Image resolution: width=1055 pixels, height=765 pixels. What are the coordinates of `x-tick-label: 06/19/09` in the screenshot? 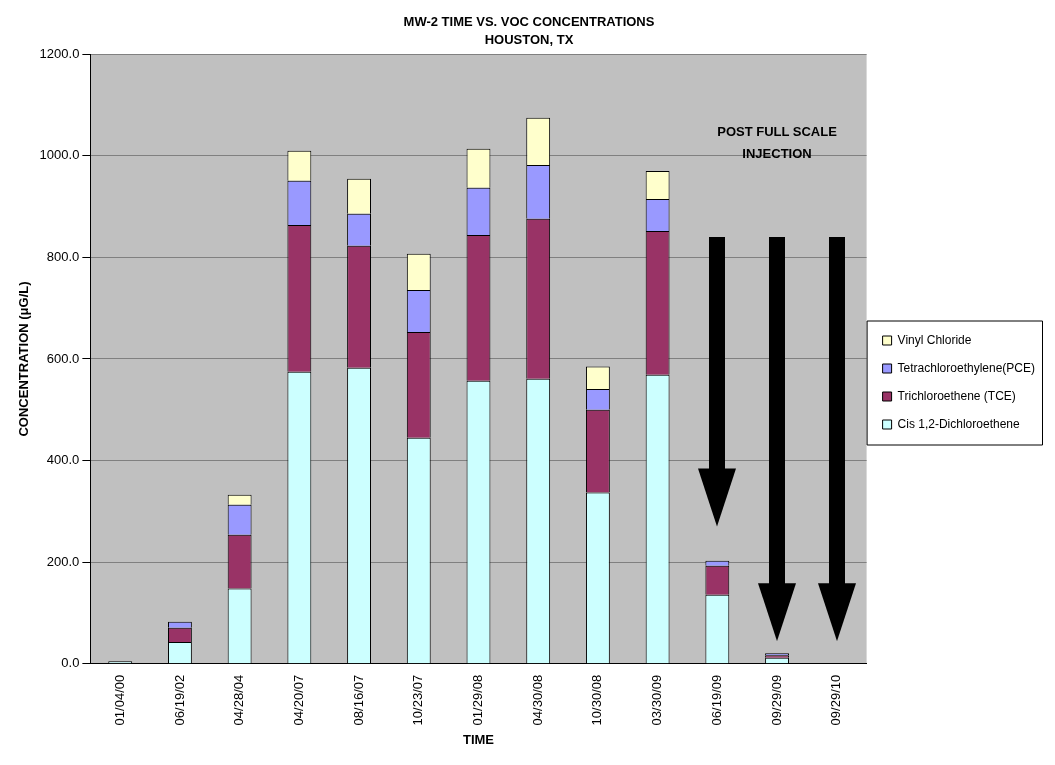 It's located at (716, 700).